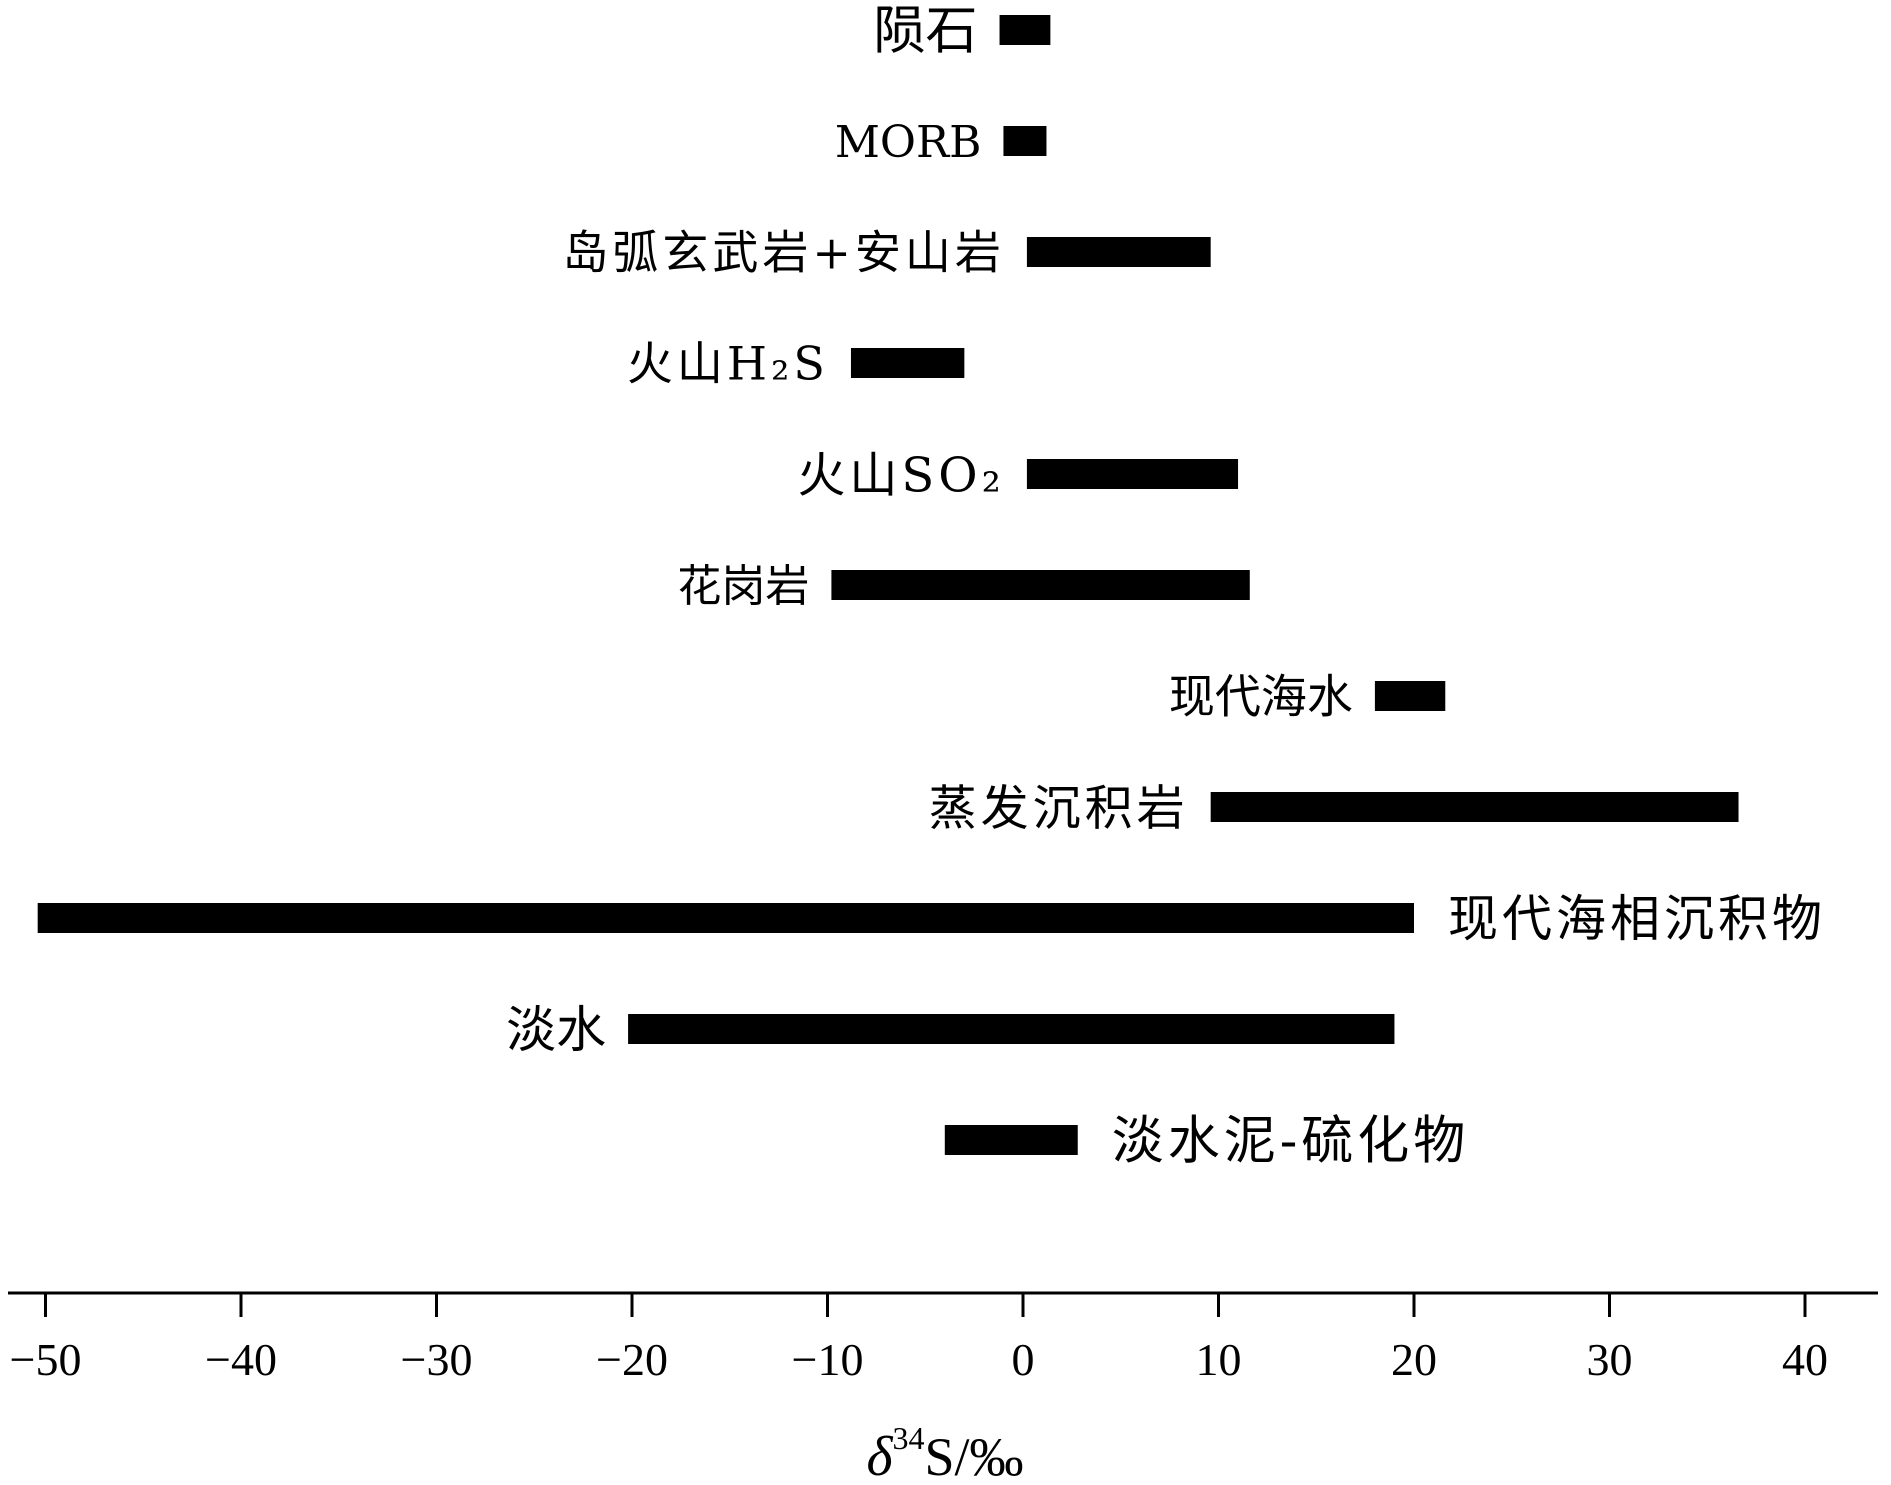  Describe the element at coordinates (46, 1359) in the screenshot. I see `x-tick-label: −50` at that location.